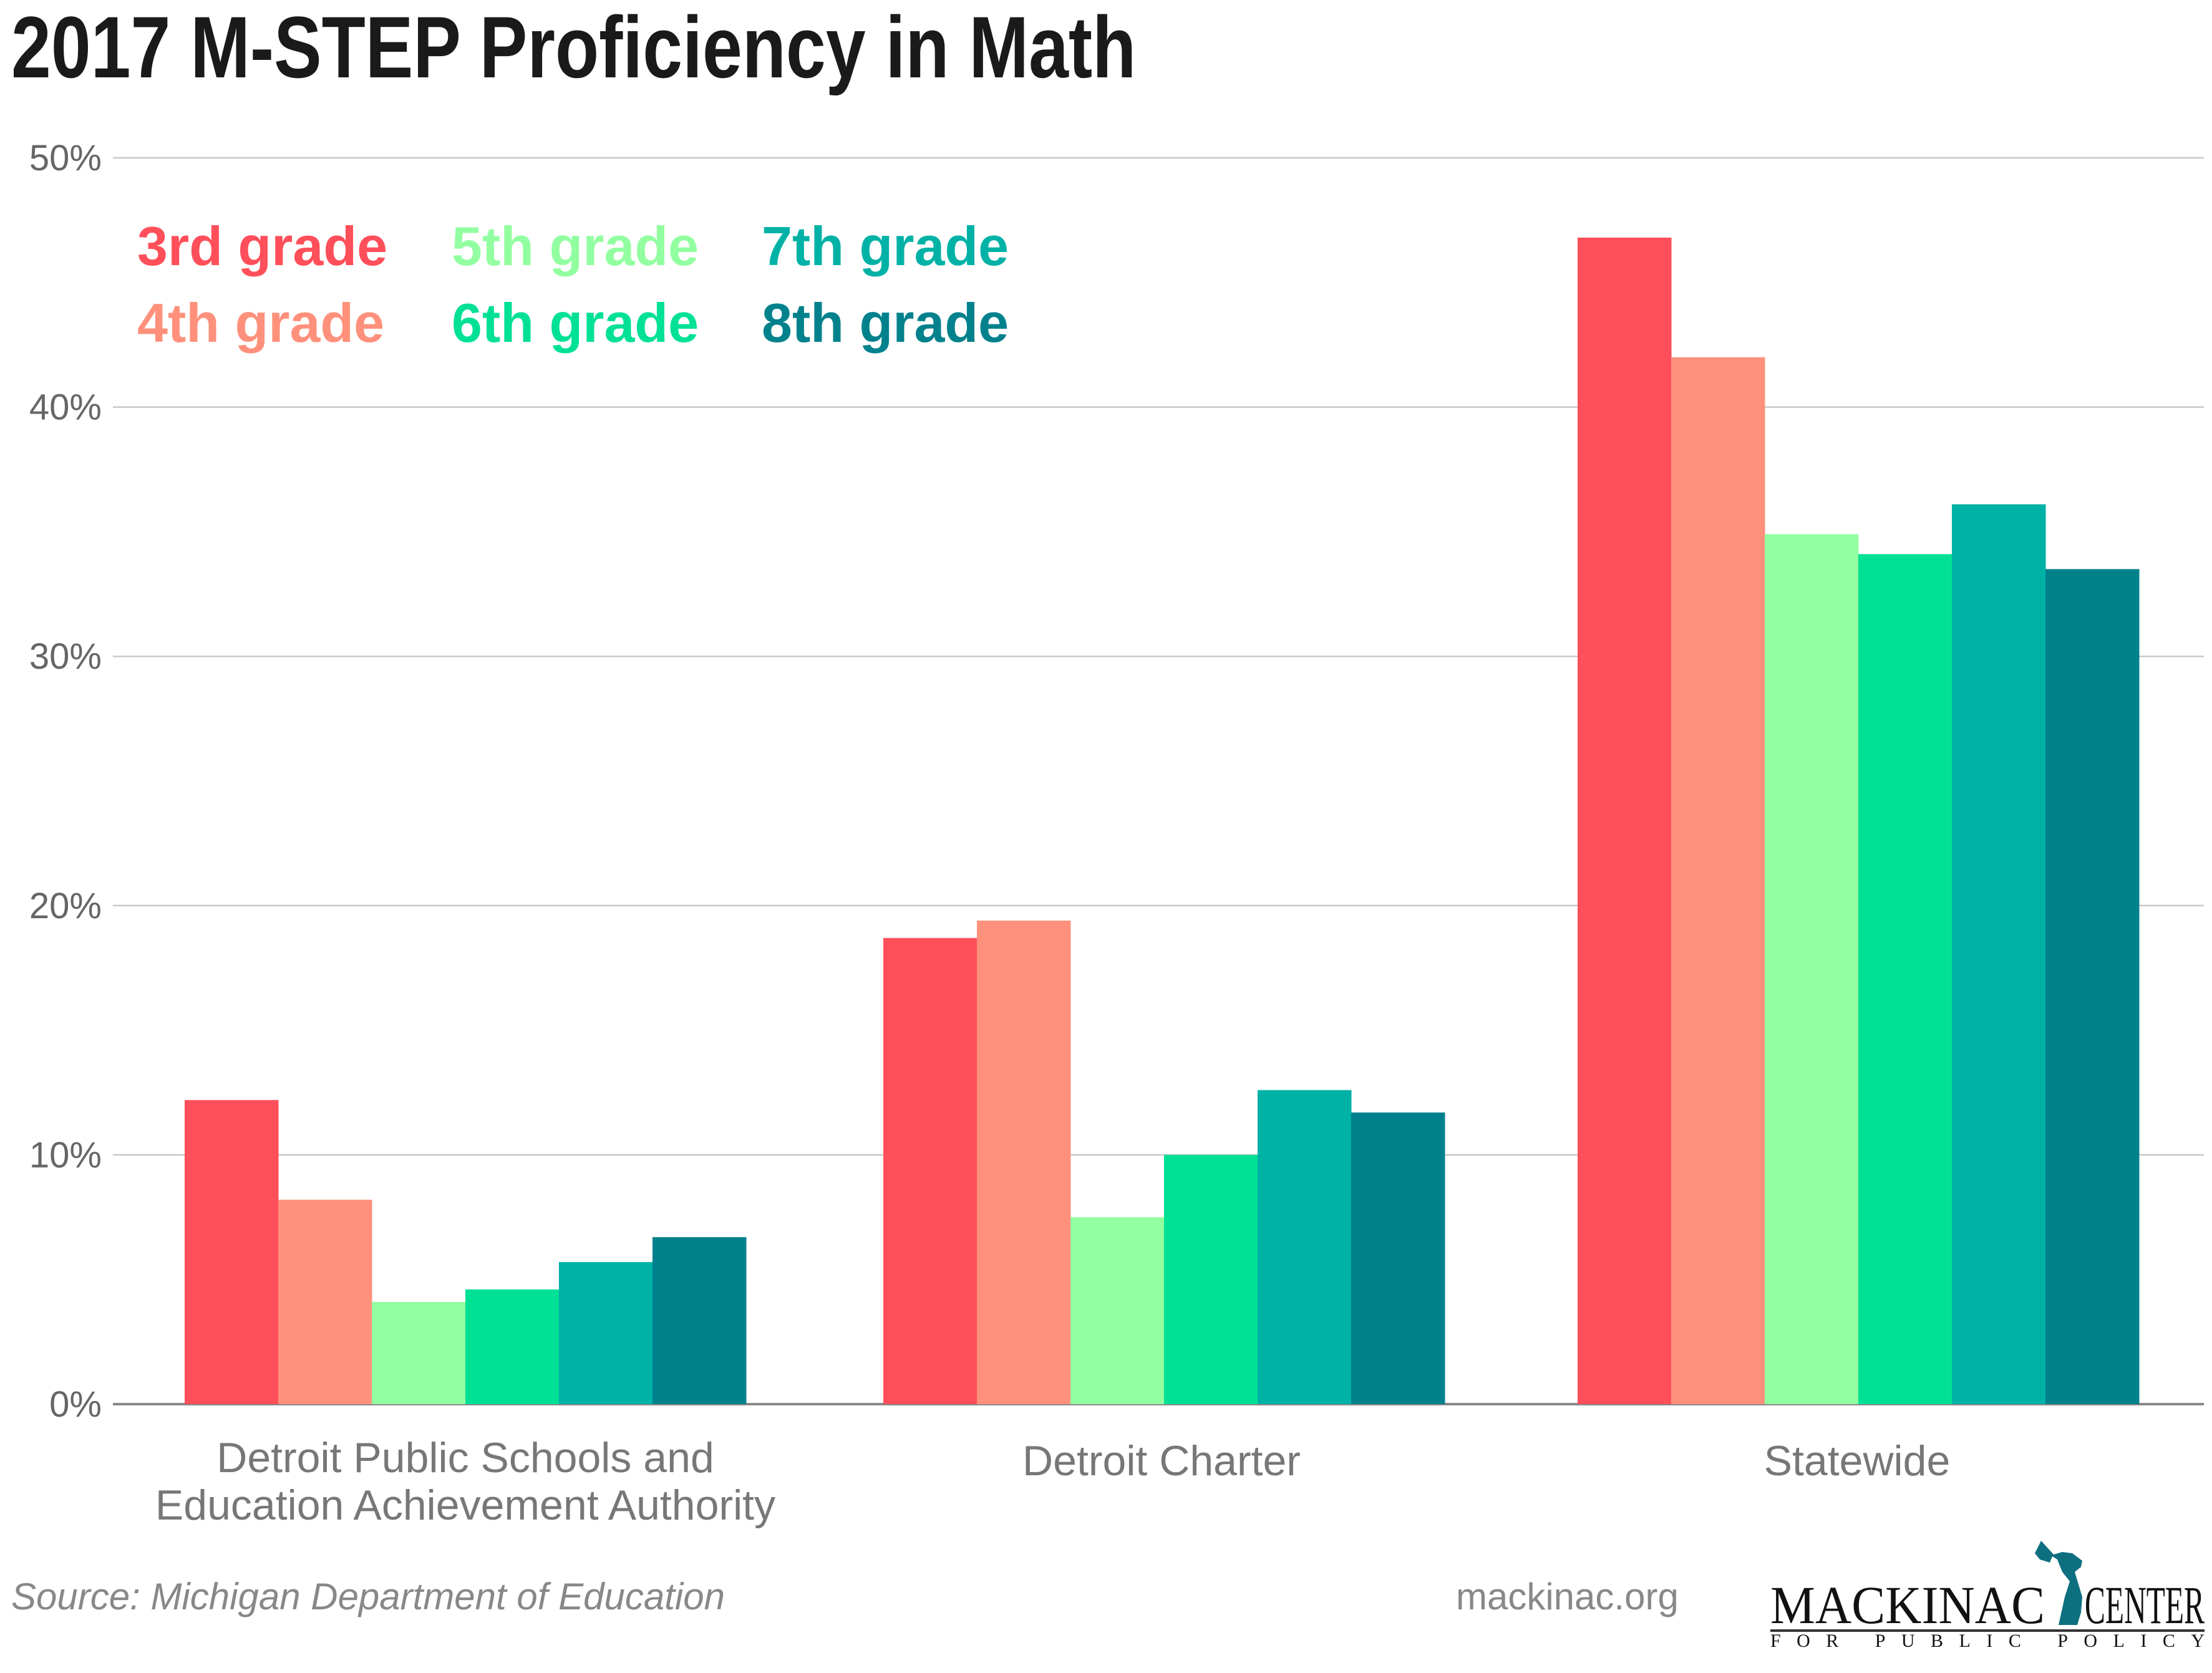 The image size is (2212, 1673). Describe the element at coordinates (260, 323) in the screenshot. I see `legend-item-4th-grade: 4th grade` at that location.